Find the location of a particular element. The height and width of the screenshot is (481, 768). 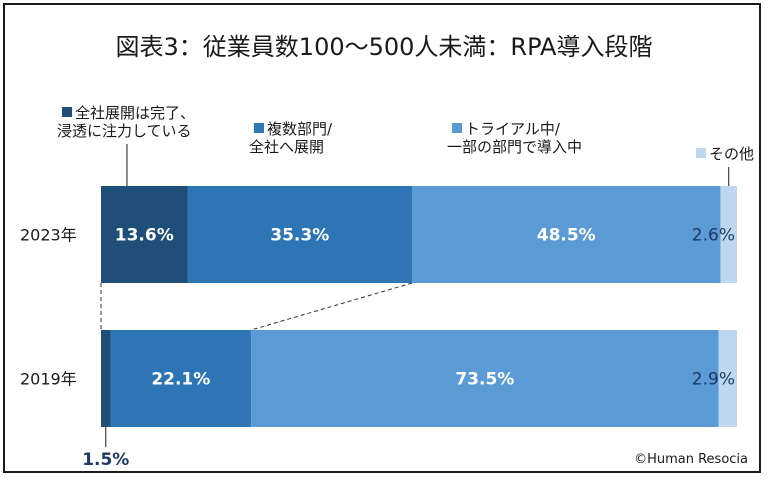

legend-label: 全社展開は完了、浸透に注力している is located at coordinates (126, 122).